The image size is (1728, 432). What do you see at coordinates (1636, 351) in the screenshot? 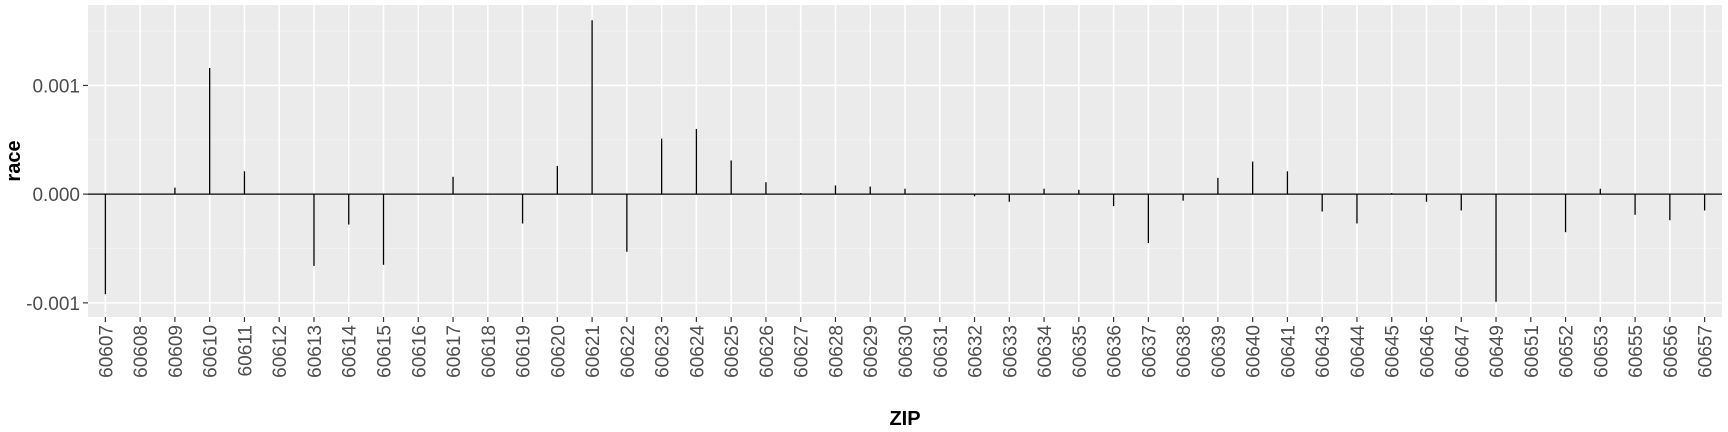
I see `x-tick-label: 60655` at bounding box center [1636, 351].